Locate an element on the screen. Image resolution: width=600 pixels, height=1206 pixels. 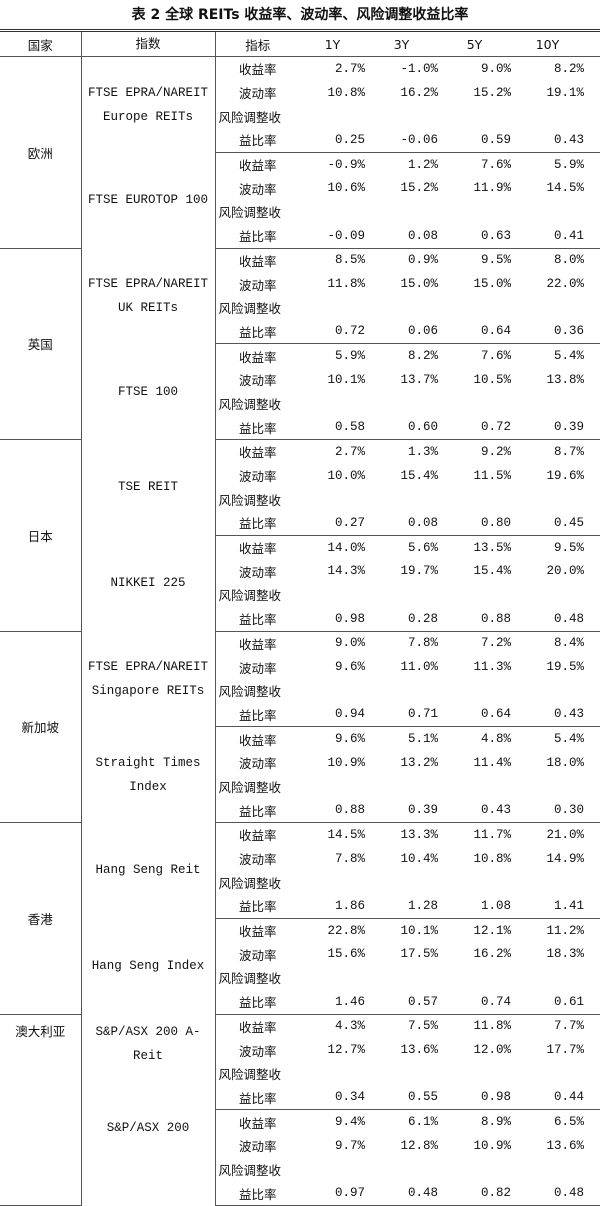
table-row: 益比率 0.25 -0.06 0.59 0.43 is located at coordinates (300, 140).